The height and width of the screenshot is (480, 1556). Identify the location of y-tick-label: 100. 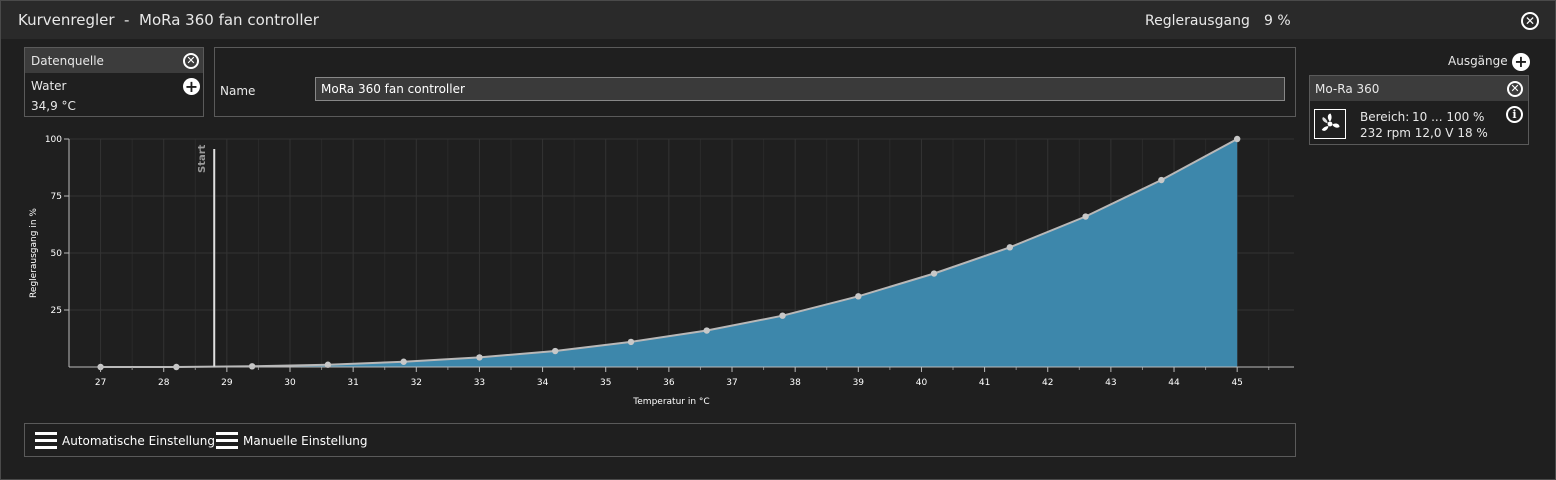
(53, 140).